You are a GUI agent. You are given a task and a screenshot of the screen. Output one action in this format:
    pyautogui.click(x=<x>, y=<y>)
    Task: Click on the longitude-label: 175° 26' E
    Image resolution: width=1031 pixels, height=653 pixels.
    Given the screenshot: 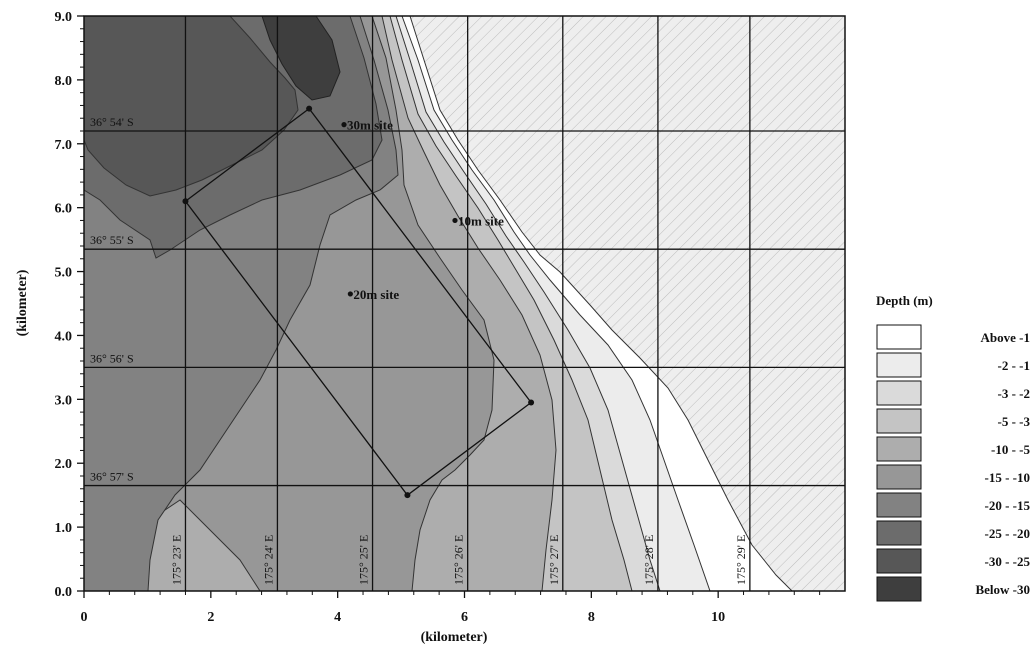 What is the action you would take?
    pyautogui.click(x=459, y=560)
    